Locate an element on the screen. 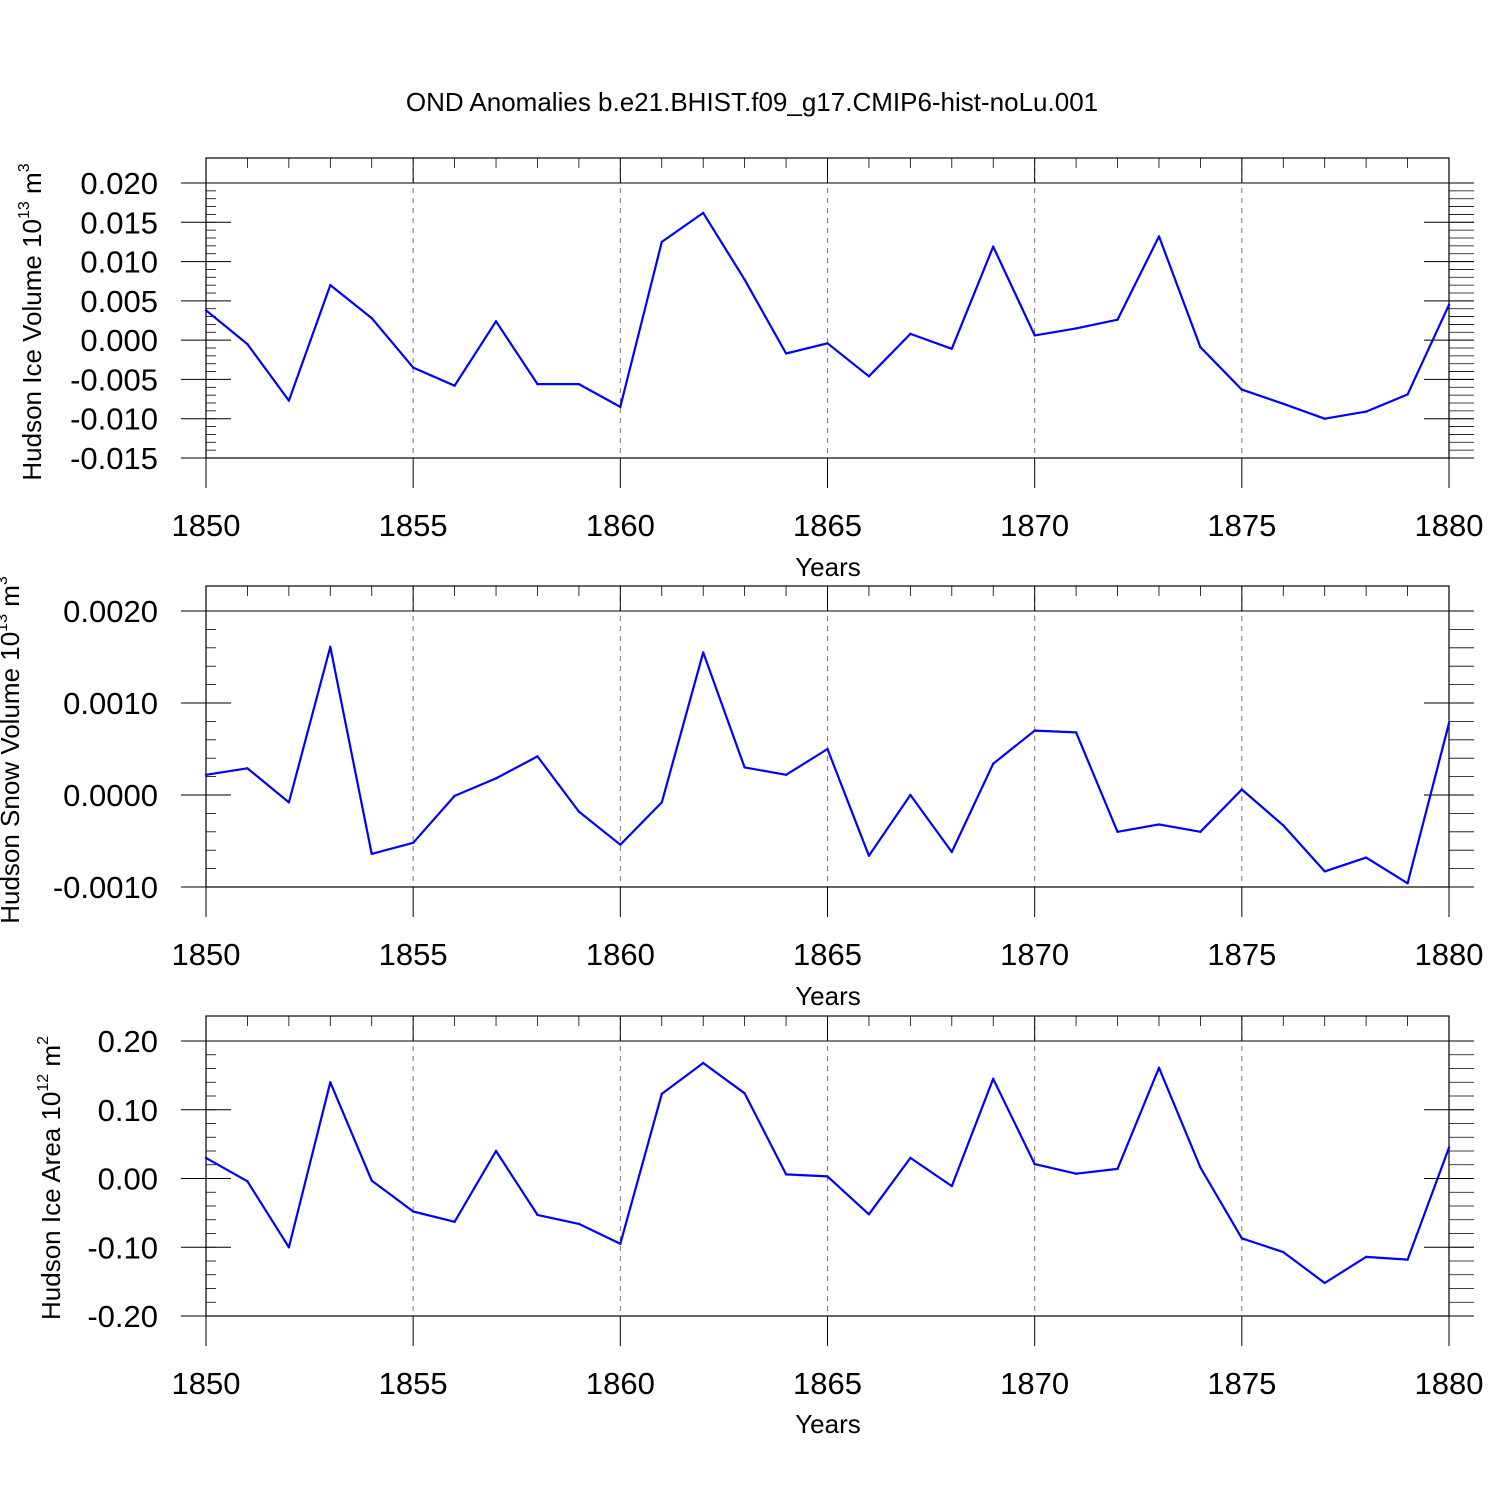 The width and height of the screenshot is (1500, 1500). x-tick-label: 1855 is located at coordinates (413, 1383).